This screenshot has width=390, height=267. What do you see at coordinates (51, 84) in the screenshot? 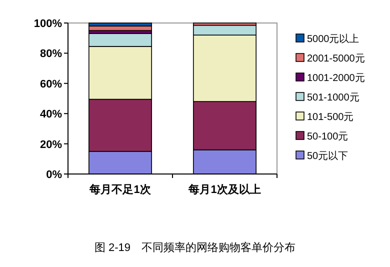
I see `y-tick-label: 60%` at bounding box center [51, 84].